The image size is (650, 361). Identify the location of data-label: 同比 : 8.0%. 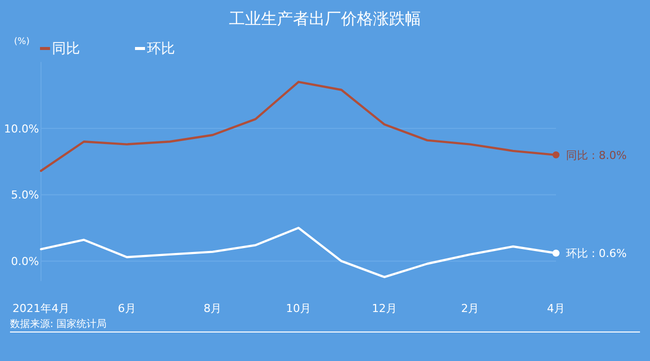
(596, 155).